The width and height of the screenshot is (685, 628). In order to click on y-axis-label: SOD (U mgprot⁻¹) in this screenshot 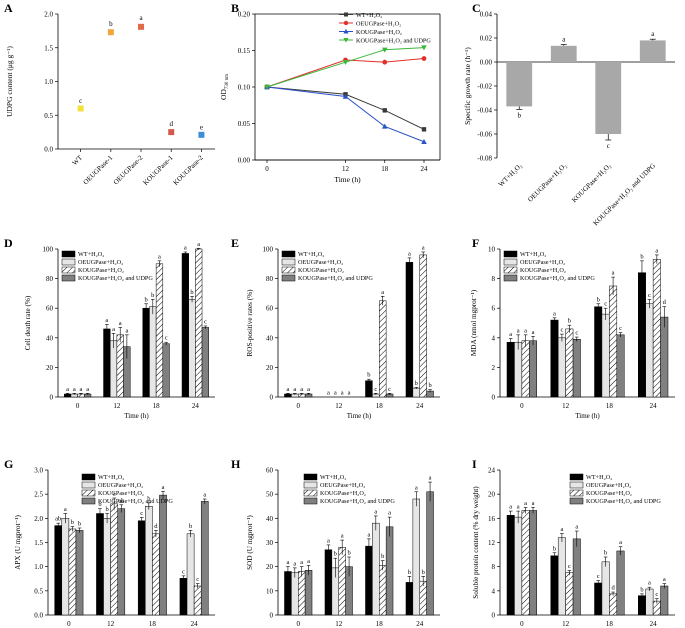, I will do `click(250, 542)`.